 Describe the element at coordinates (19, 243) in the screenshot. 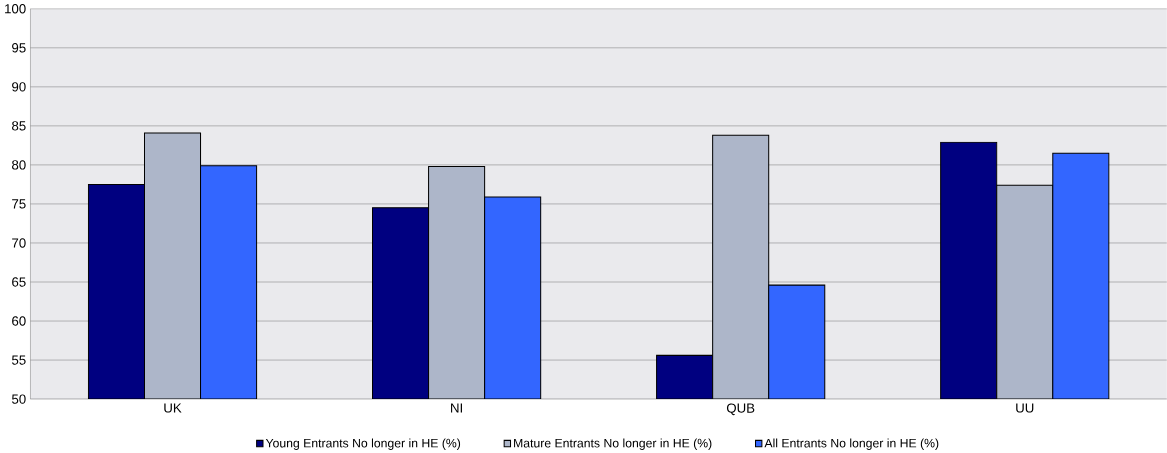

I see `y-tick-label: 70` at that location.